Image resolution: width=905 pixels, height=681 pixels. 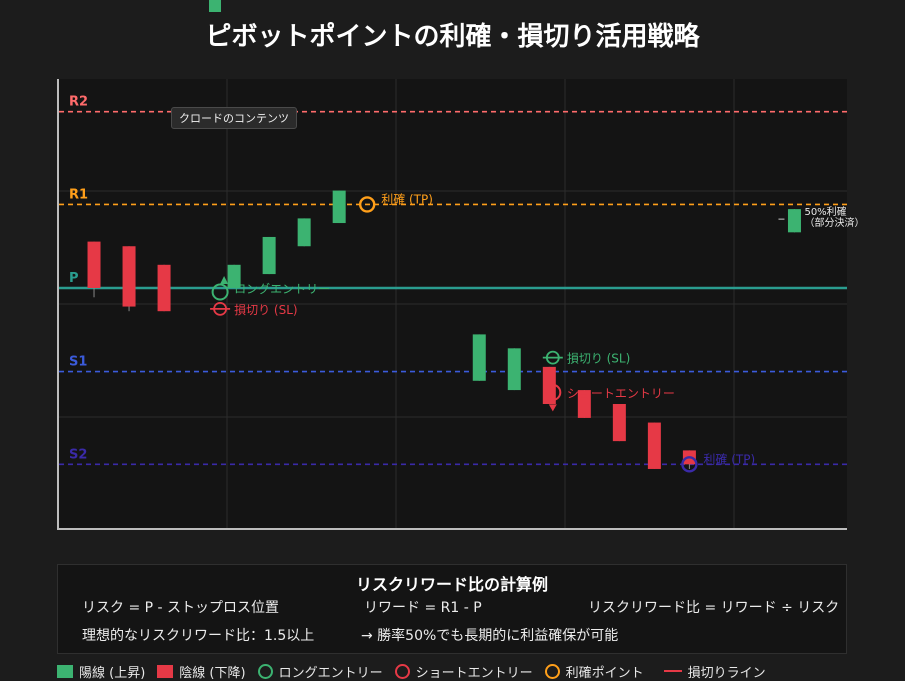 What do you see at coordinates (423, 608) in the screenshot?
I see `calc-reward: リワード = R1 - P` at bounding box center [423, 608].